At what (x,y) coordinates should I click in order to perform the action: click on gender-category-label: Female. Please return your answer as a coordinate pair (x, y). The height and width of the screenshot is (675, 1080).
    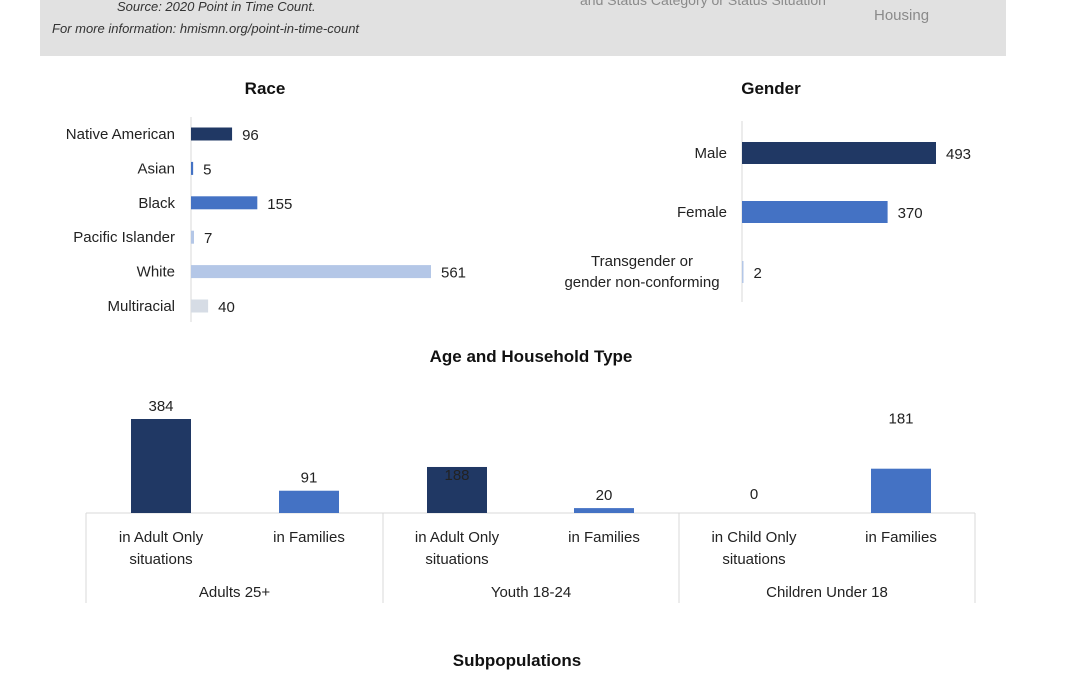
    Looking at the image, I should click on (702, 212).